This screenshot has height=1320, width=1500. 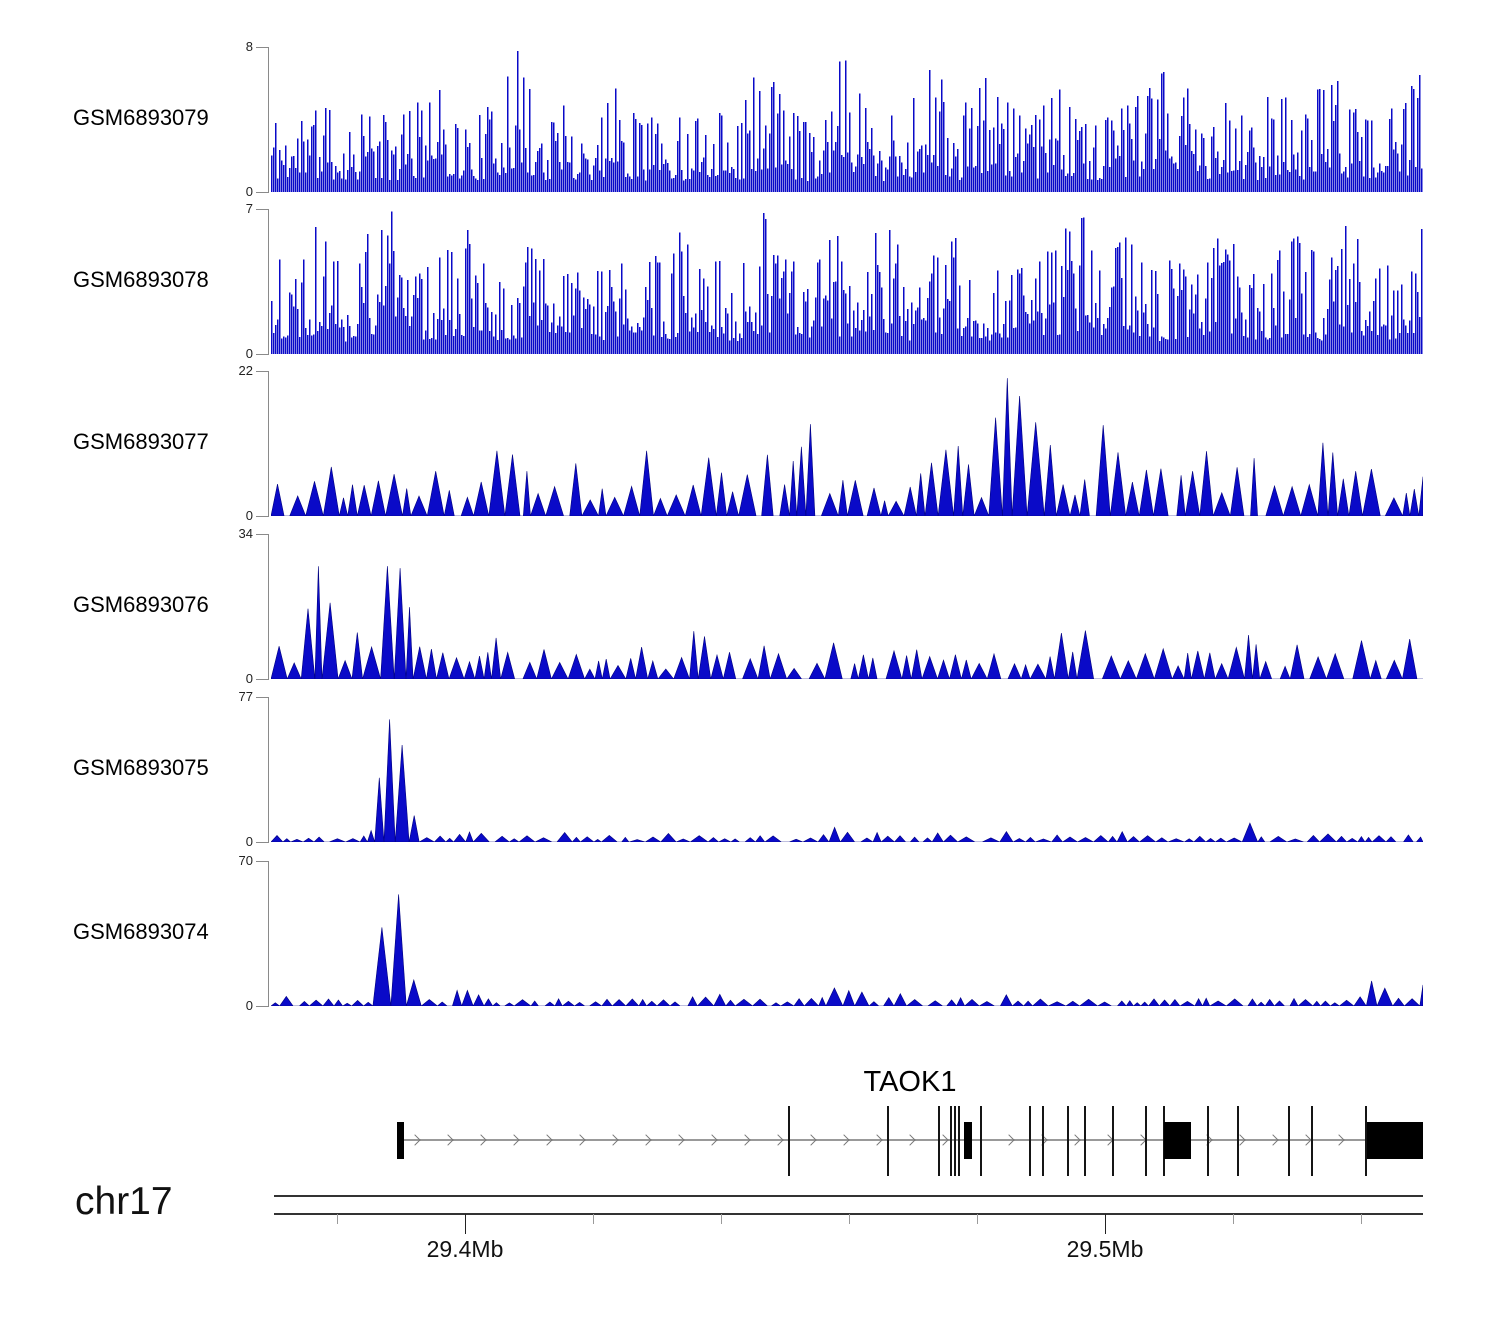 I want to click on intron-line, so click(x=911, y=1140).